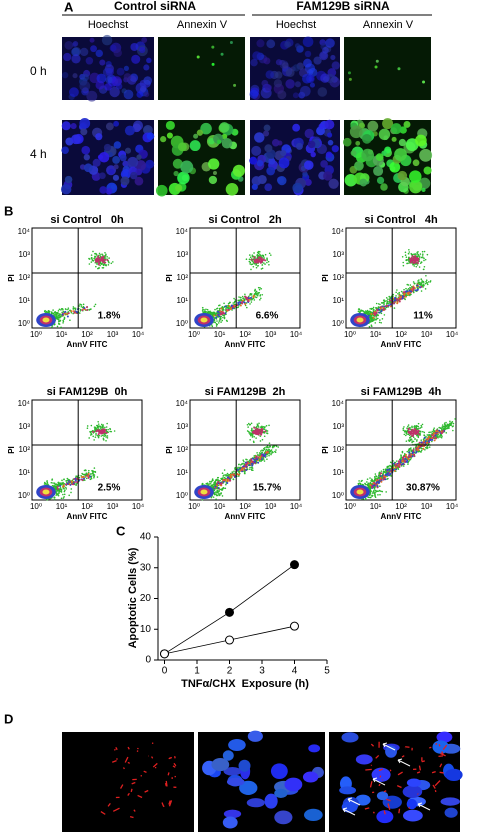  What do you see at coordinates (233, 289) in the screenshot?
I see `scatter-cloud` at bounding box center [233, 289].